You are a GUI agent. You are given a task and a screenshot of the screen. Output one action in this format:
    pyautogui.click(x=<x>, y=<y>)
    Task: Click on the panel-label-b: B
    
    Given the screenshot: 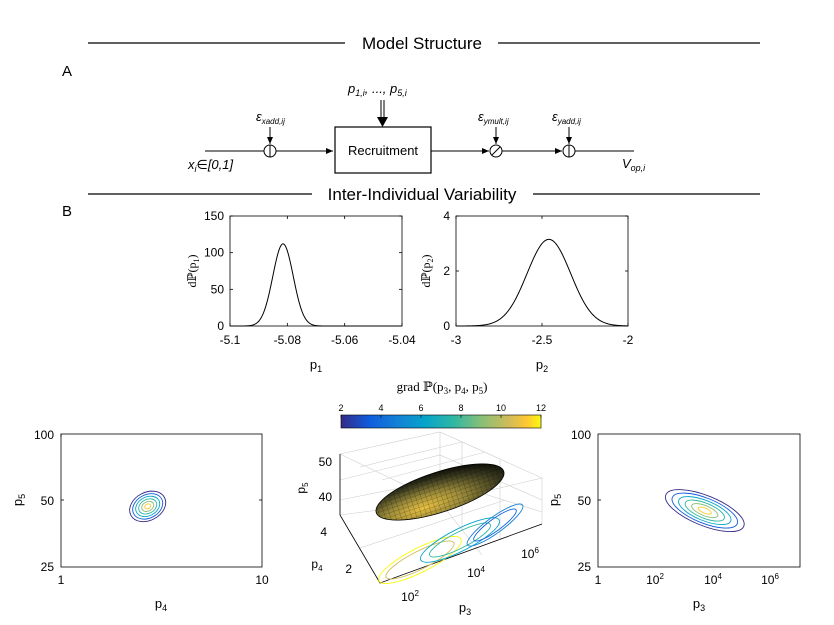 What is the action you would take?
    pyautogui.click(x=67, y=211)
    